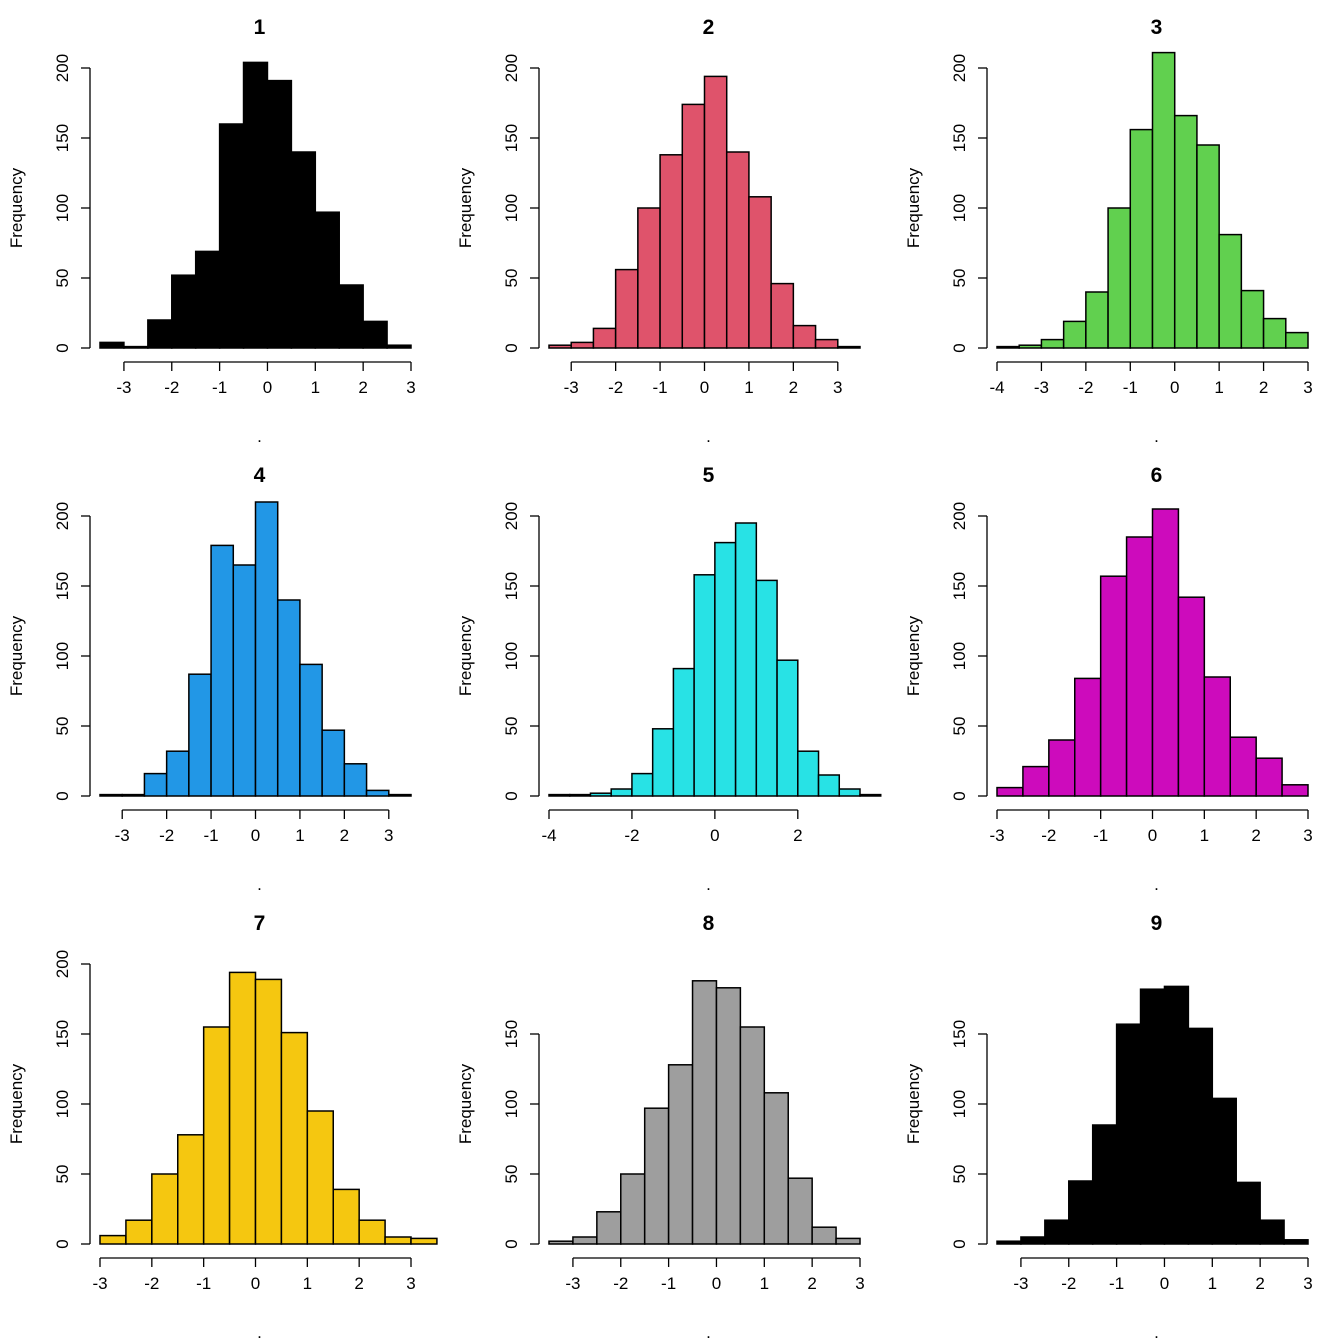 The height and width of the screenshot is (1344, 1344). Describe the element at coordinates (1157, 475) in the screenshot. I see `panel-title: 6` at that location.